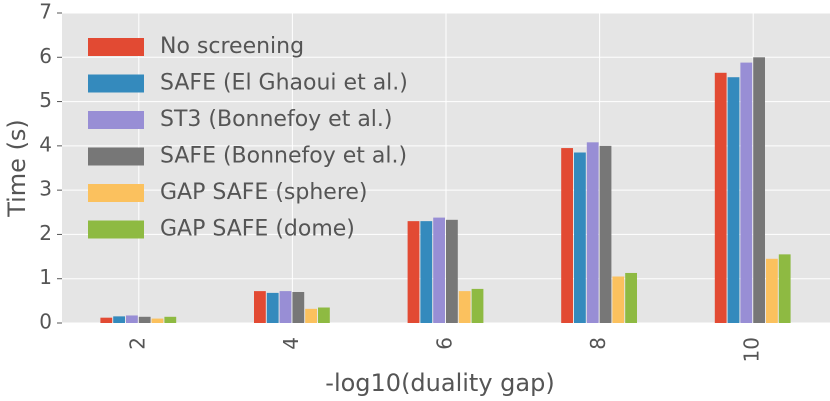  I want to click on x-tick-label: 4, so click(291, 343).